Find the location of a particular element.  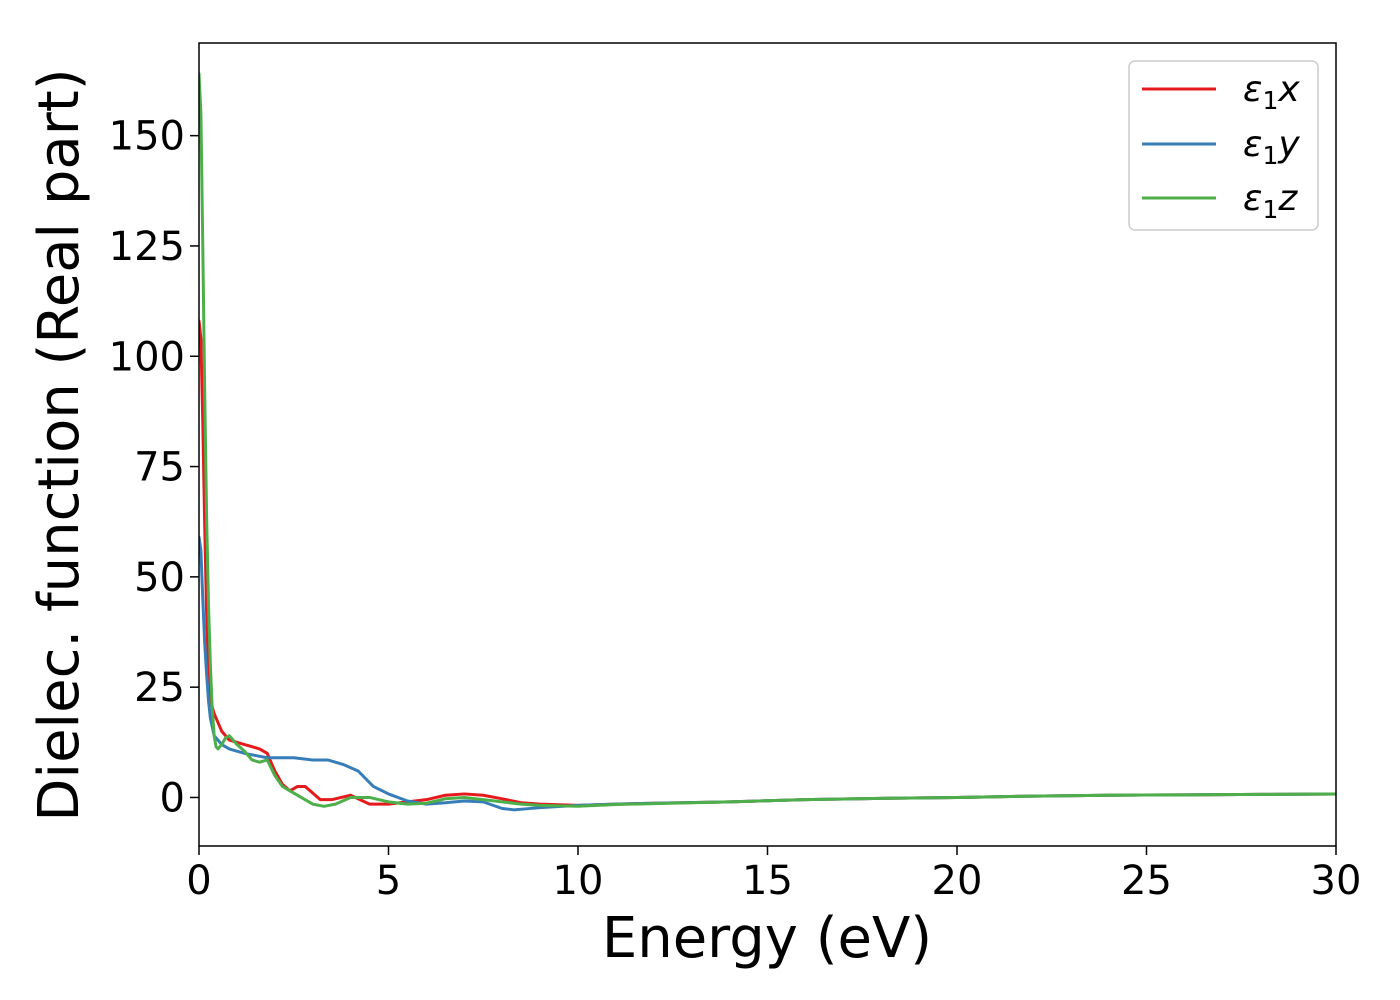

y-tick-label: 100 is located at coordinates (147, 357).